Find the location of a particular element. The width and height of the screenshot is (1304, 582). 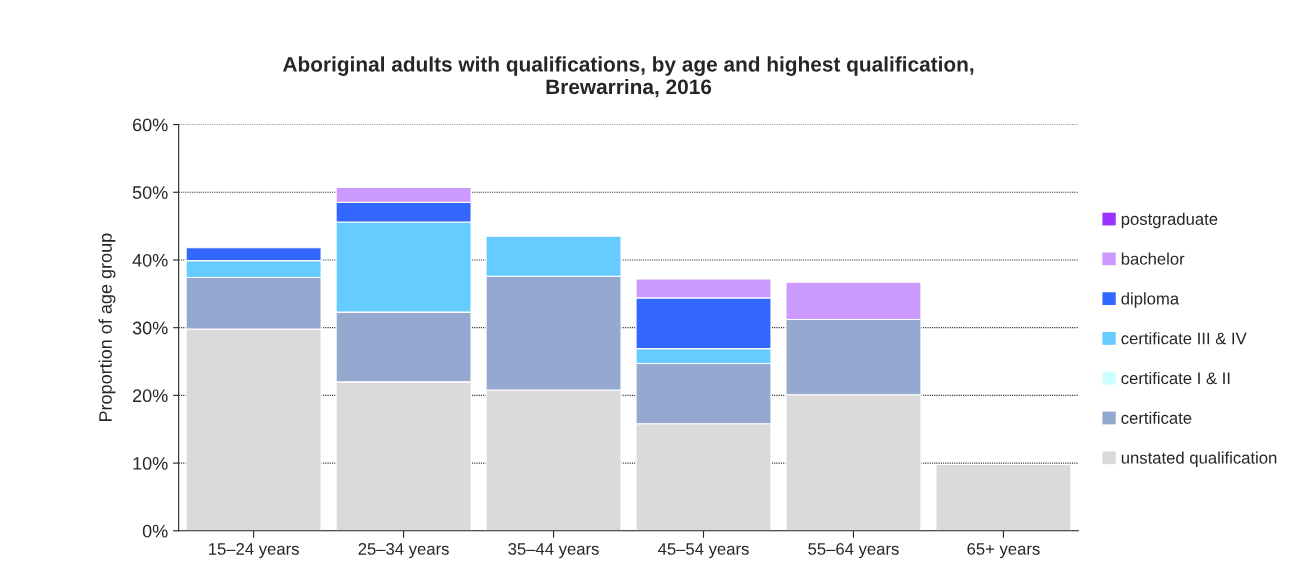

chart-title: Aboriginal adults with qualifications, by age and highest qualification, Brewarrina, 2016 is located at coordinates (628, 77).